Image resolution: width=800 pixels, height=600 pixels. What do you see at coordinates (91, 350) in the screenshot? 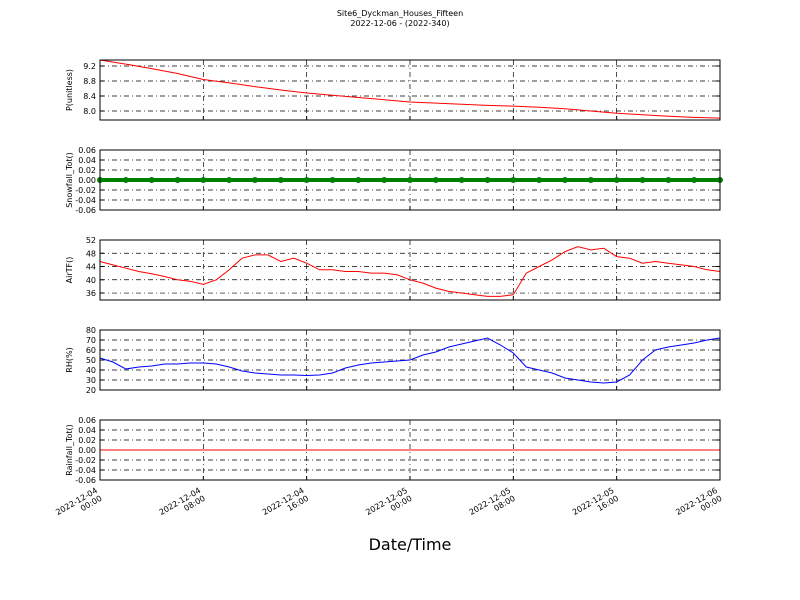
I see `y-tick-label: 60` at bounding box center [91, 350].